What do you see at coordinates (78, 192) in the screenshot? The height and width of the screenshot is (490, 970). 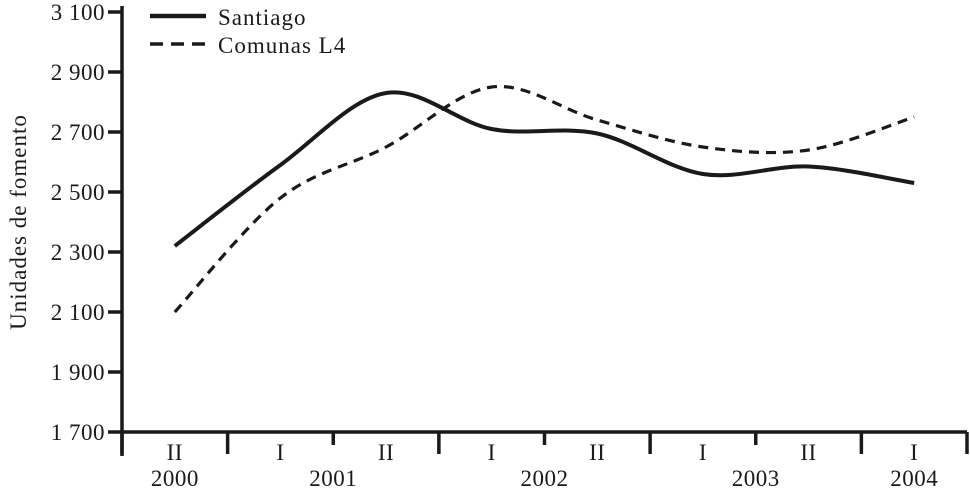 I see `y-axis-tick-label: 2 500` at bounding box center [78, 192].